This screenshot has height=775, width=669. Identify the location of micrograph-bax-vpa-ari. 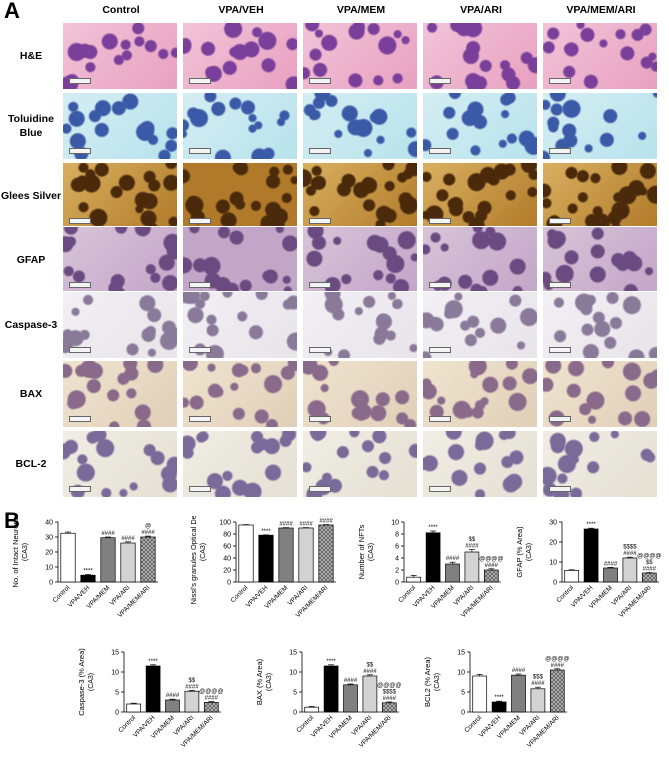
(480, 394).